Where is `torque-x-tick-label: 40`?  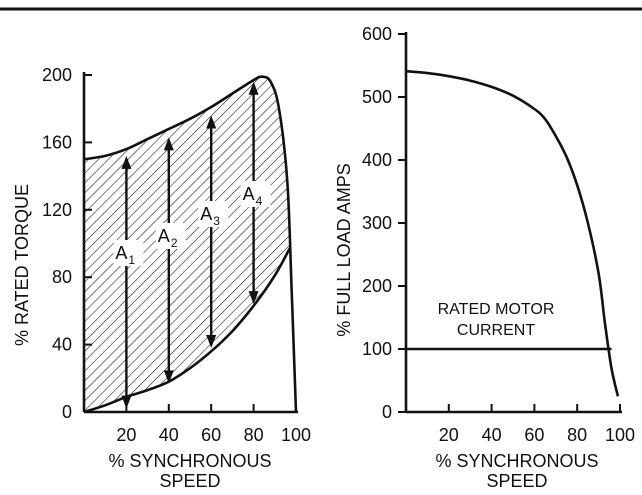 torque-x-tick-label: 40 is located at coordinates (169, 435).